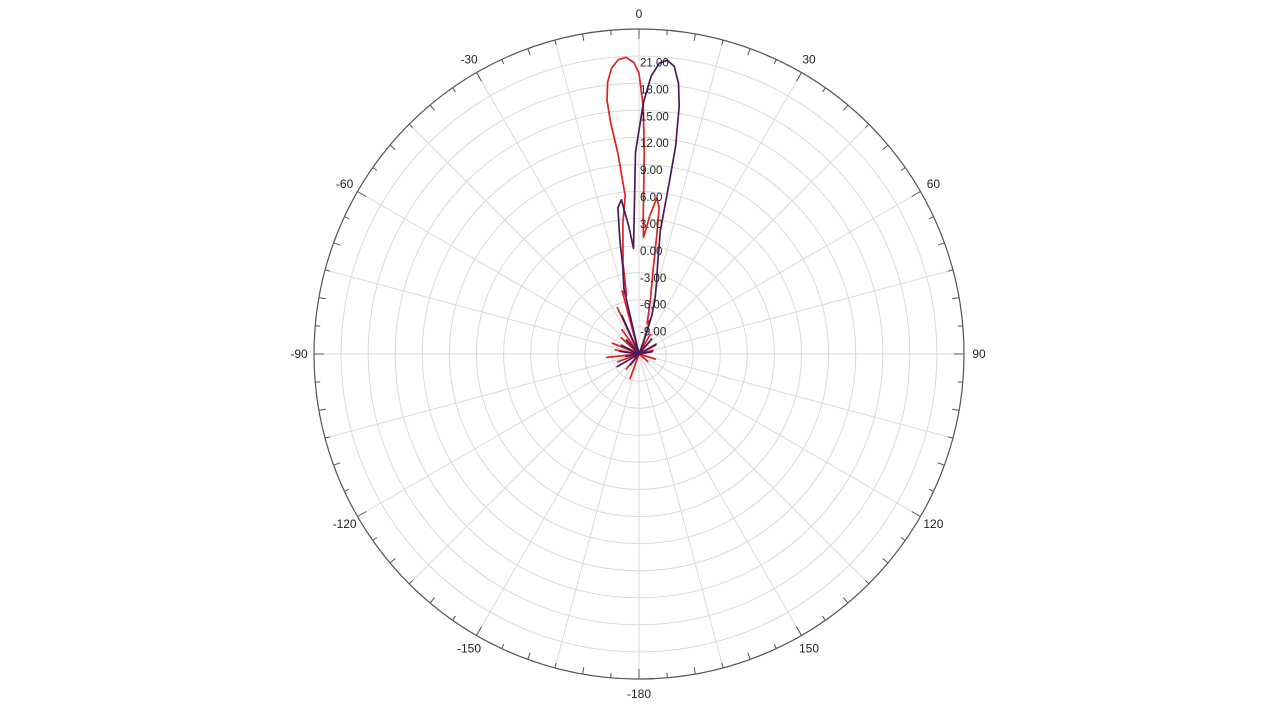  I want to click on angle-tick-label: 120, so click(933, 524).